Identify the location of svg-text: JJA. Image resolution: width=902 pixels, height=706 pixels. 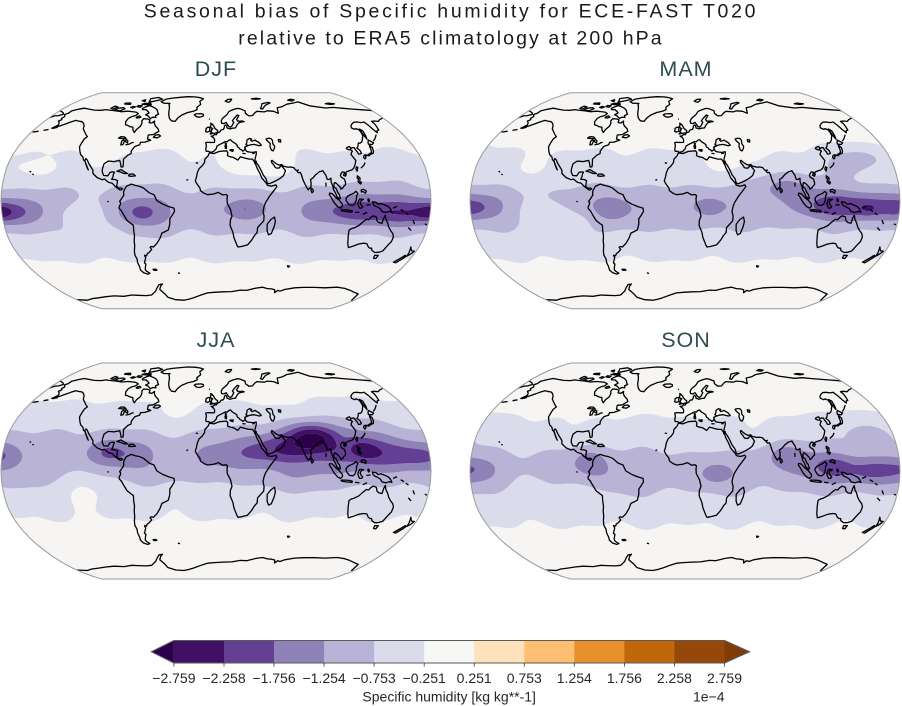
(216, 340).